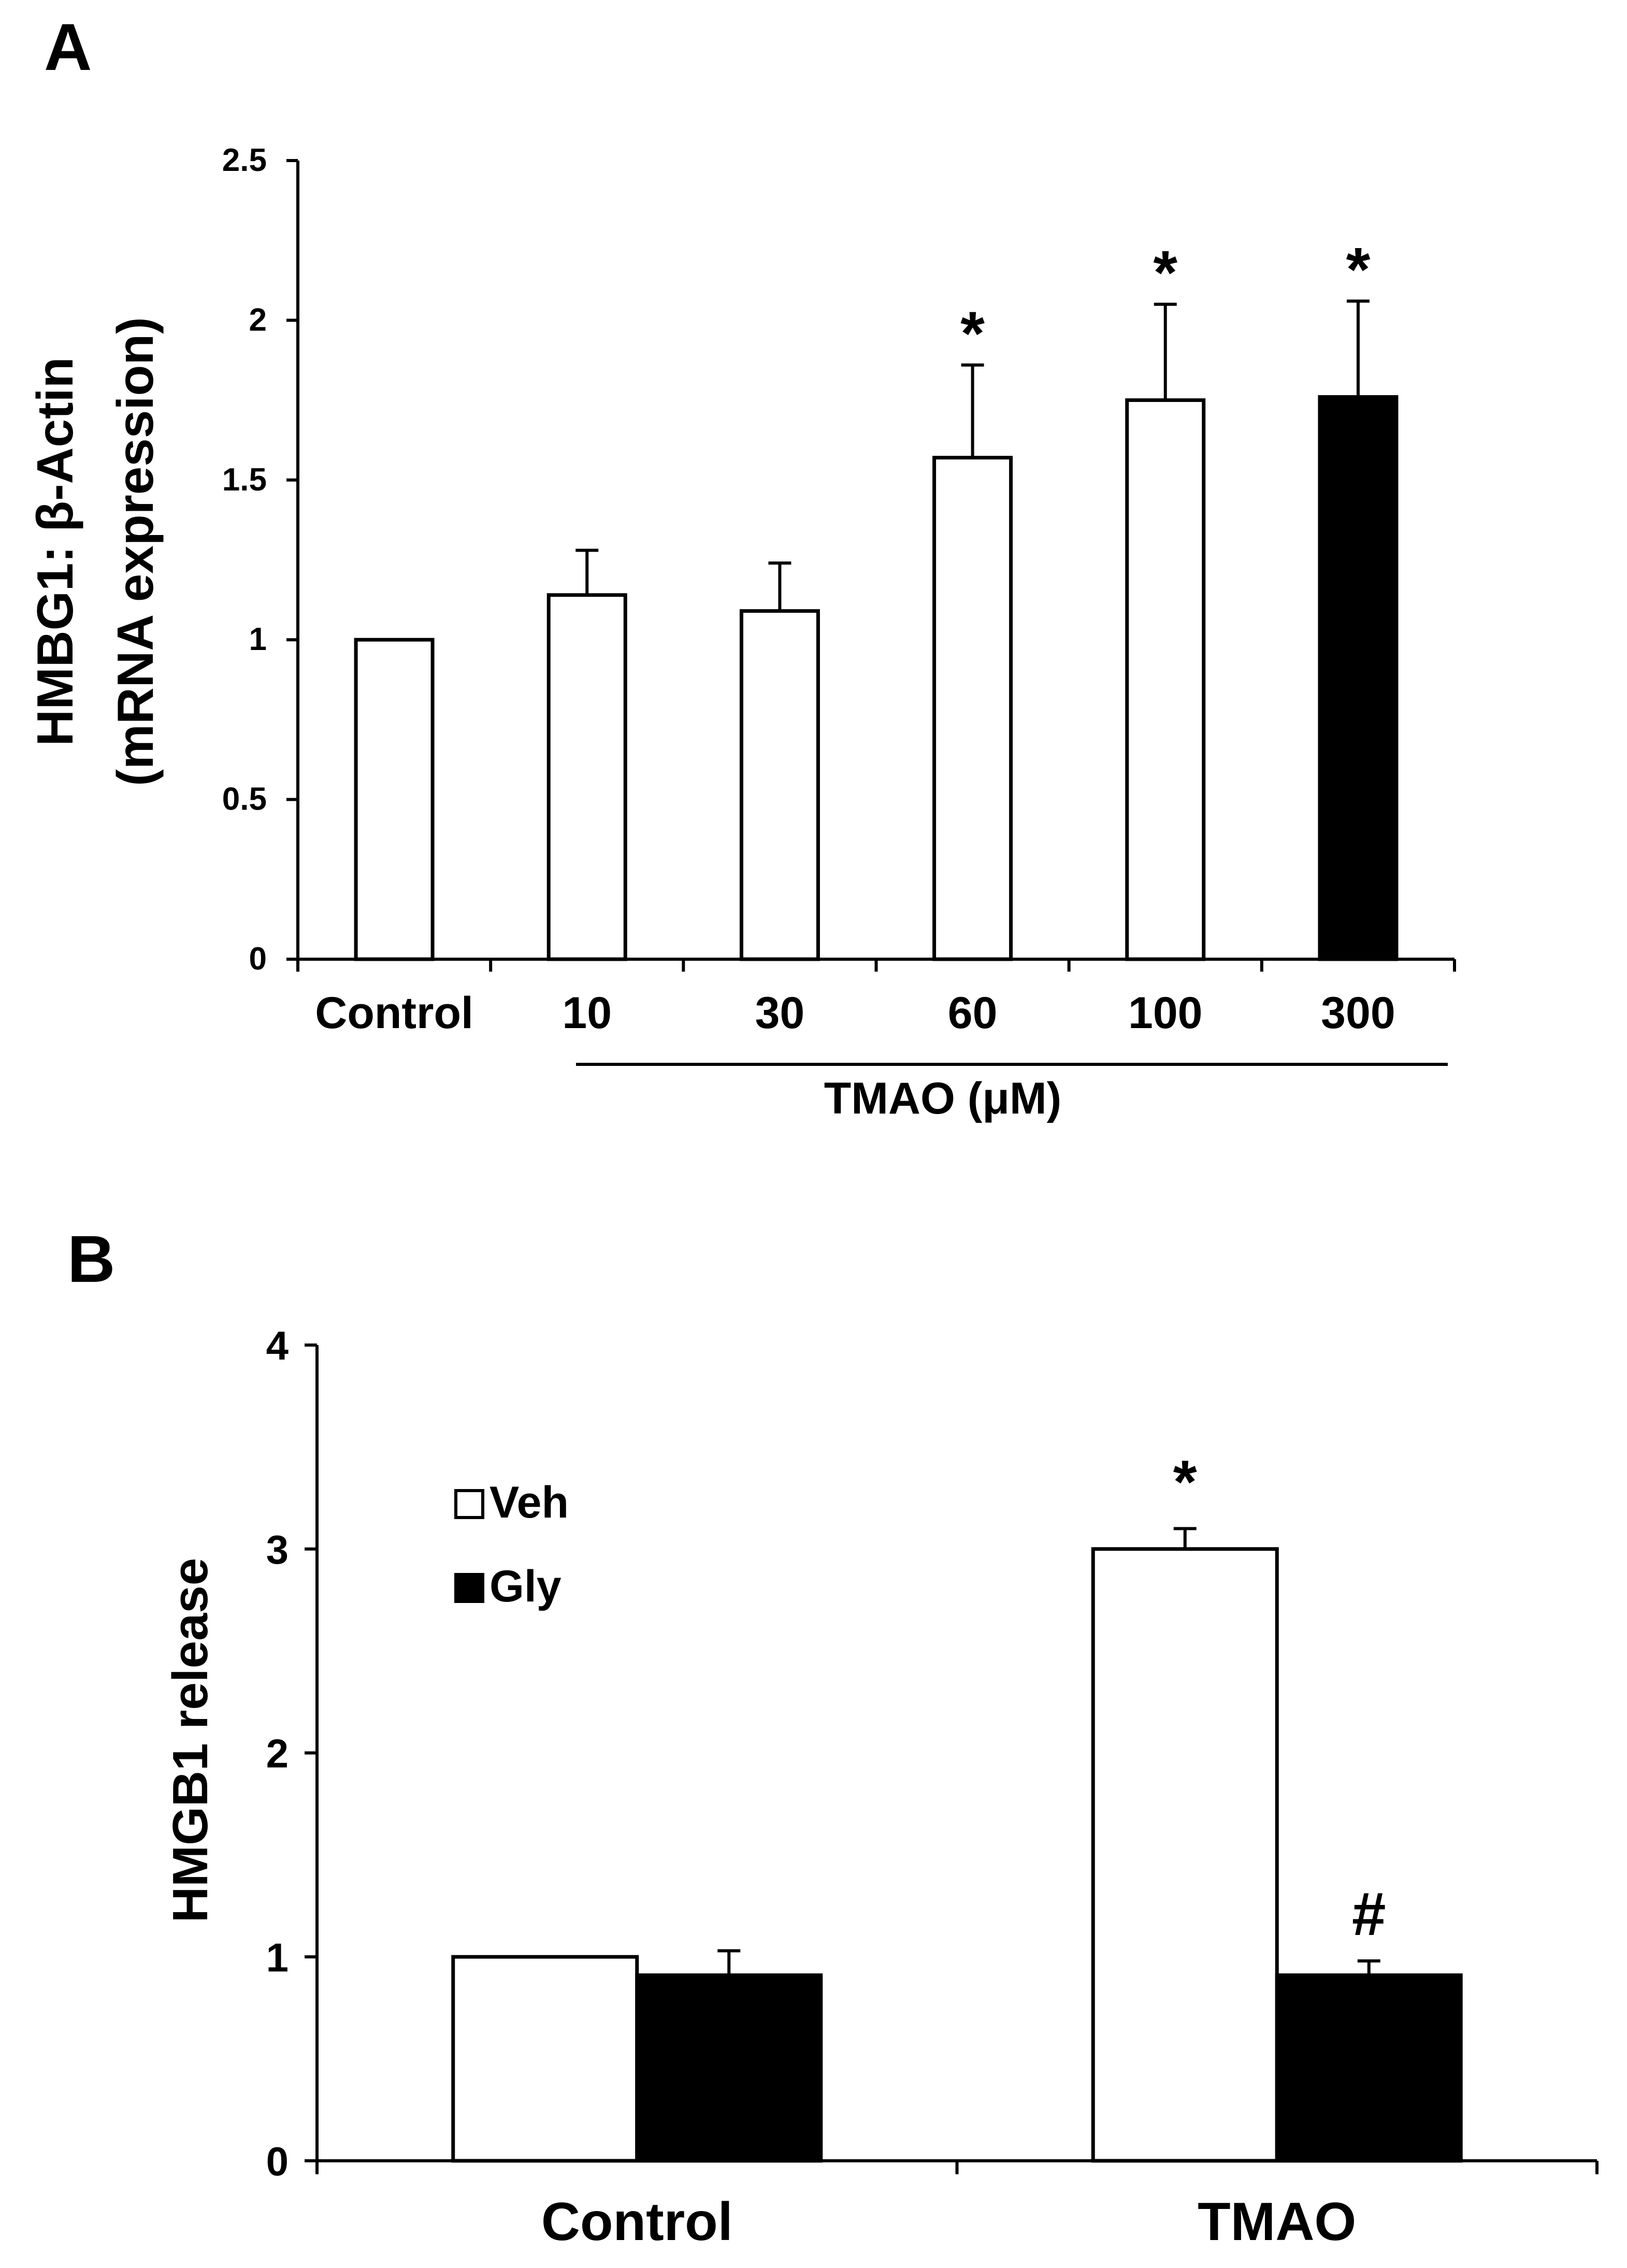  I want to click on panel-b-significance-marker: #, so click(1369, 1914).